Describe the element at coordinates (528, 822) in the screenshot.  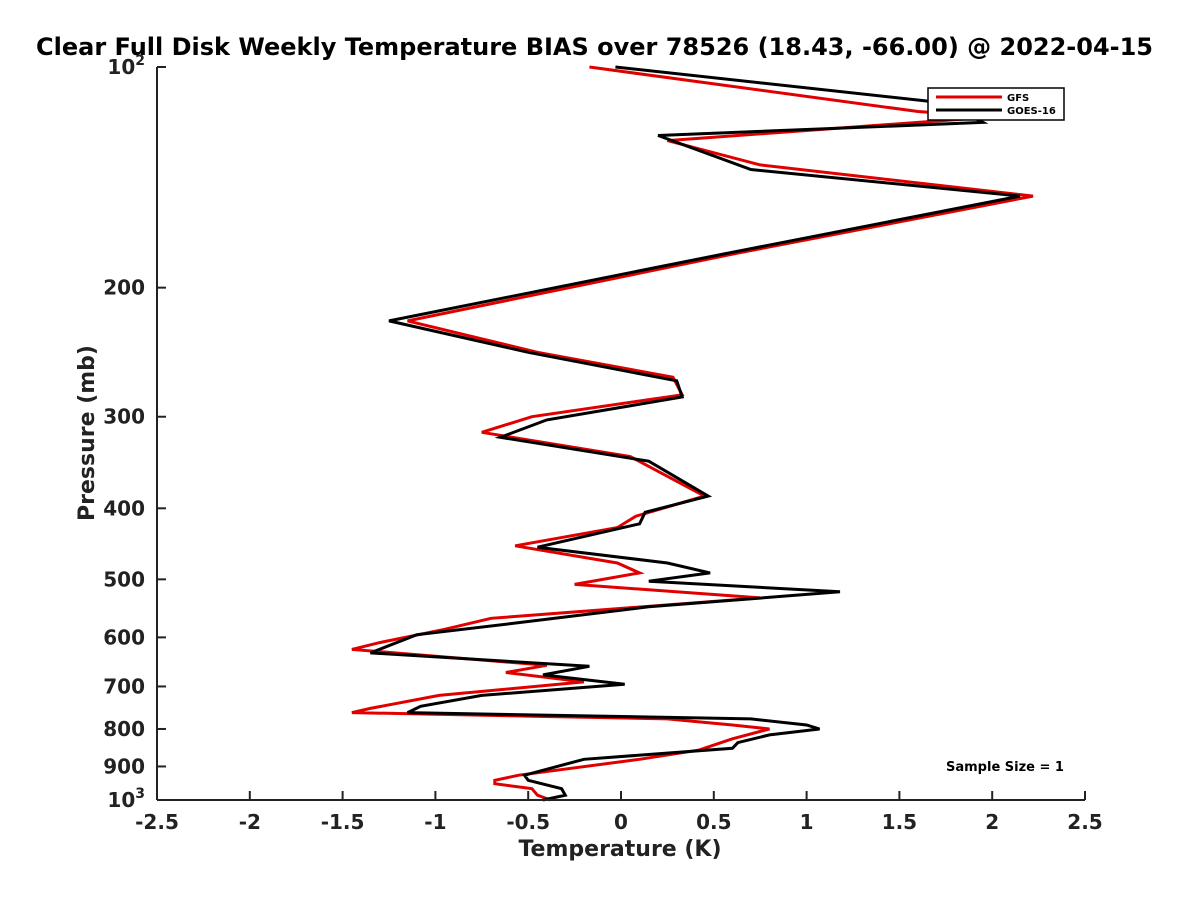
I see `x-tick-label: -0.5` at that location.